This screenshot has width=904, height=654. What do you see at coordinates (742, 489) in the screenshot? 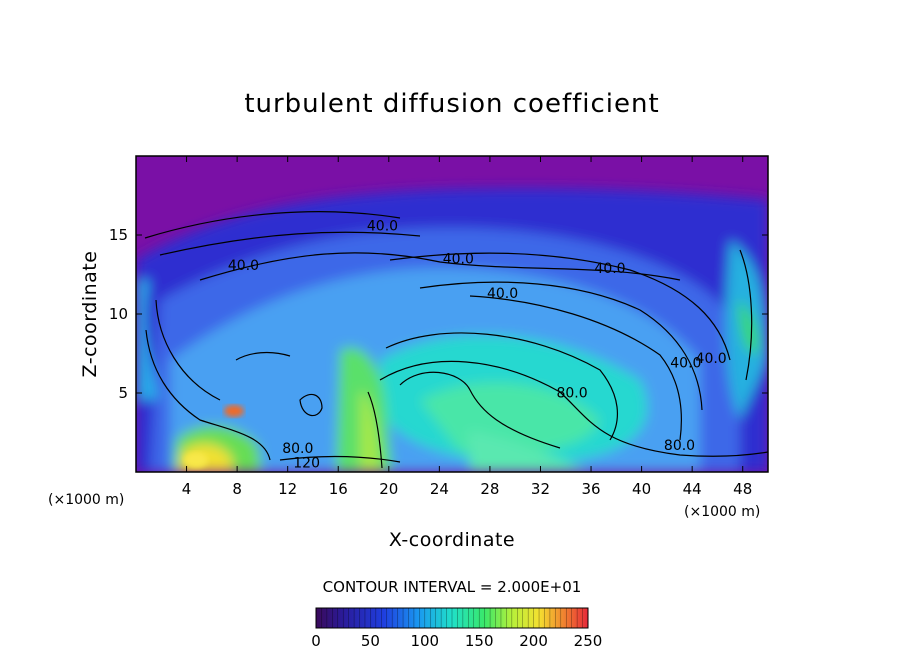
I see `x-tick-label: 48` at bounding box center [742, 489].